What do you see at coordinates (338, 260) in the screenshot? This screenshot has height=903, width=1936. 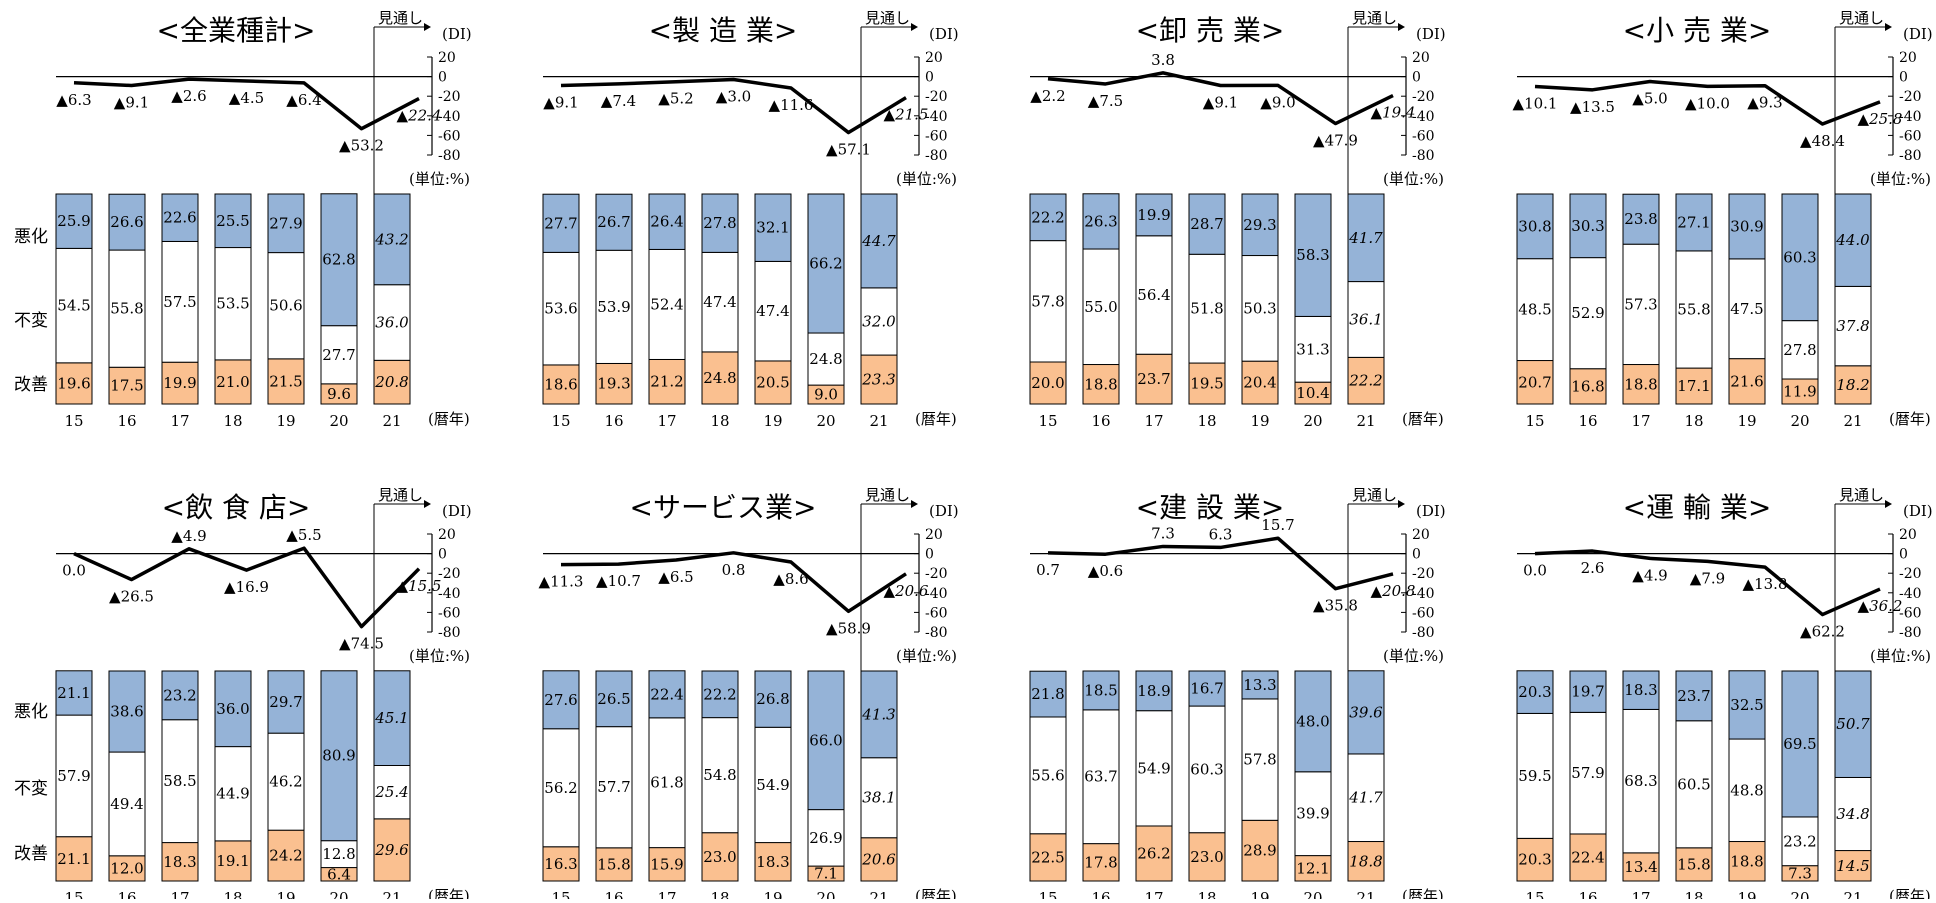 I see `chart-0-bar-worse-label-5: 62.8` at bounding box center [338, 260].